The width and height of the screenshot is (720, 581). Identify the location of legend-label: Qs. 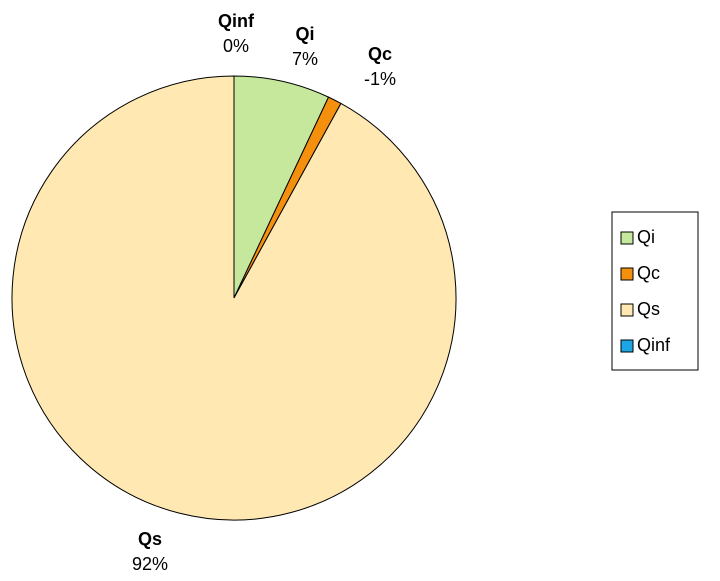
(648, 309).